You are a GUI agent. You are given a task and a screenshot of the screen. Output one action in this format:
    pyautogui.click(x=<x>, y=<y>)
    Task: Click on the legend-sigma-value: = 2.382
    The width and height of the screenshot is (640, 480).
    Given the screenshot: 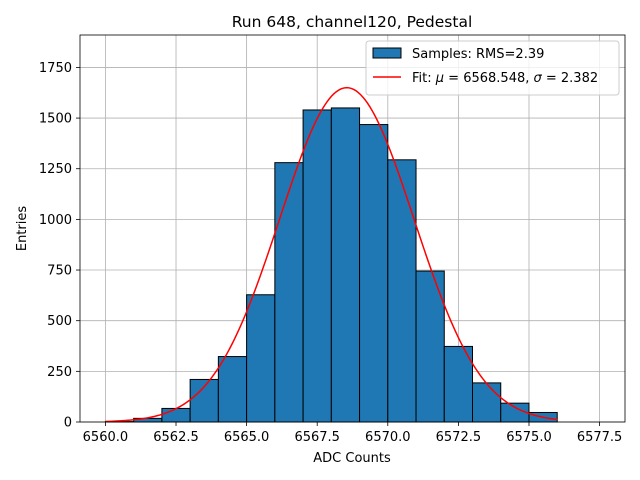 What is the action you would take?
    pyautogui.click(x=570, y=78)
    